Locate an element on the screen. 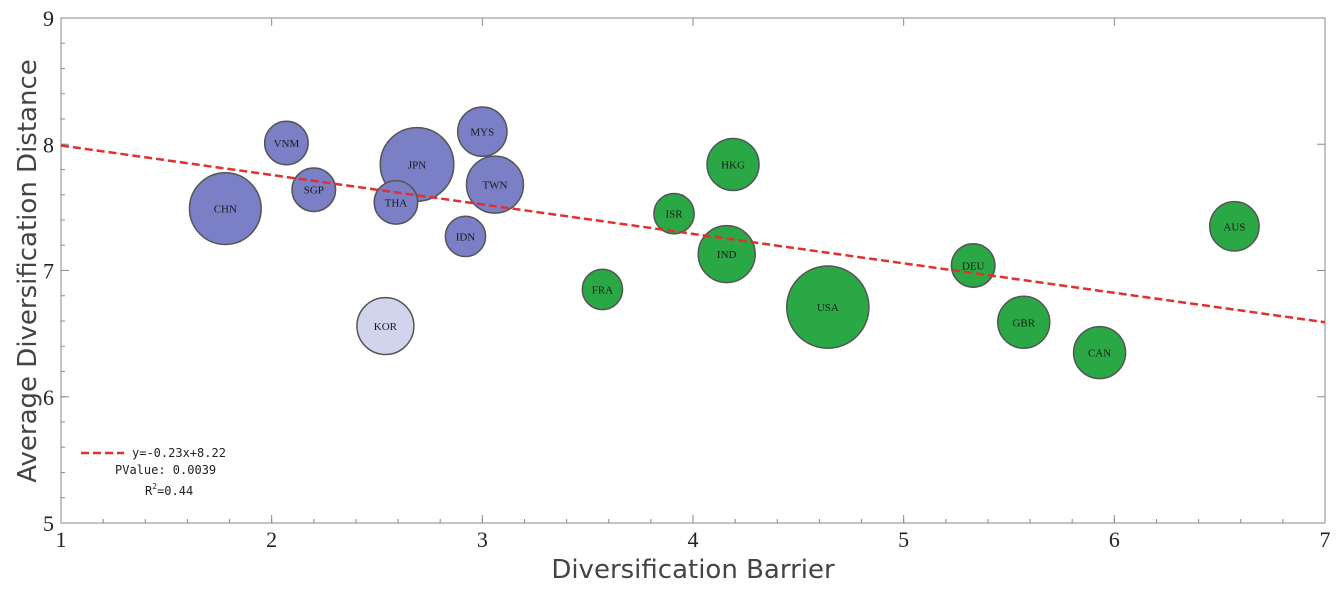 The width and height of the screenshot is (1341, 591). bubble-usa: USA is located at coordinates (827, 307).